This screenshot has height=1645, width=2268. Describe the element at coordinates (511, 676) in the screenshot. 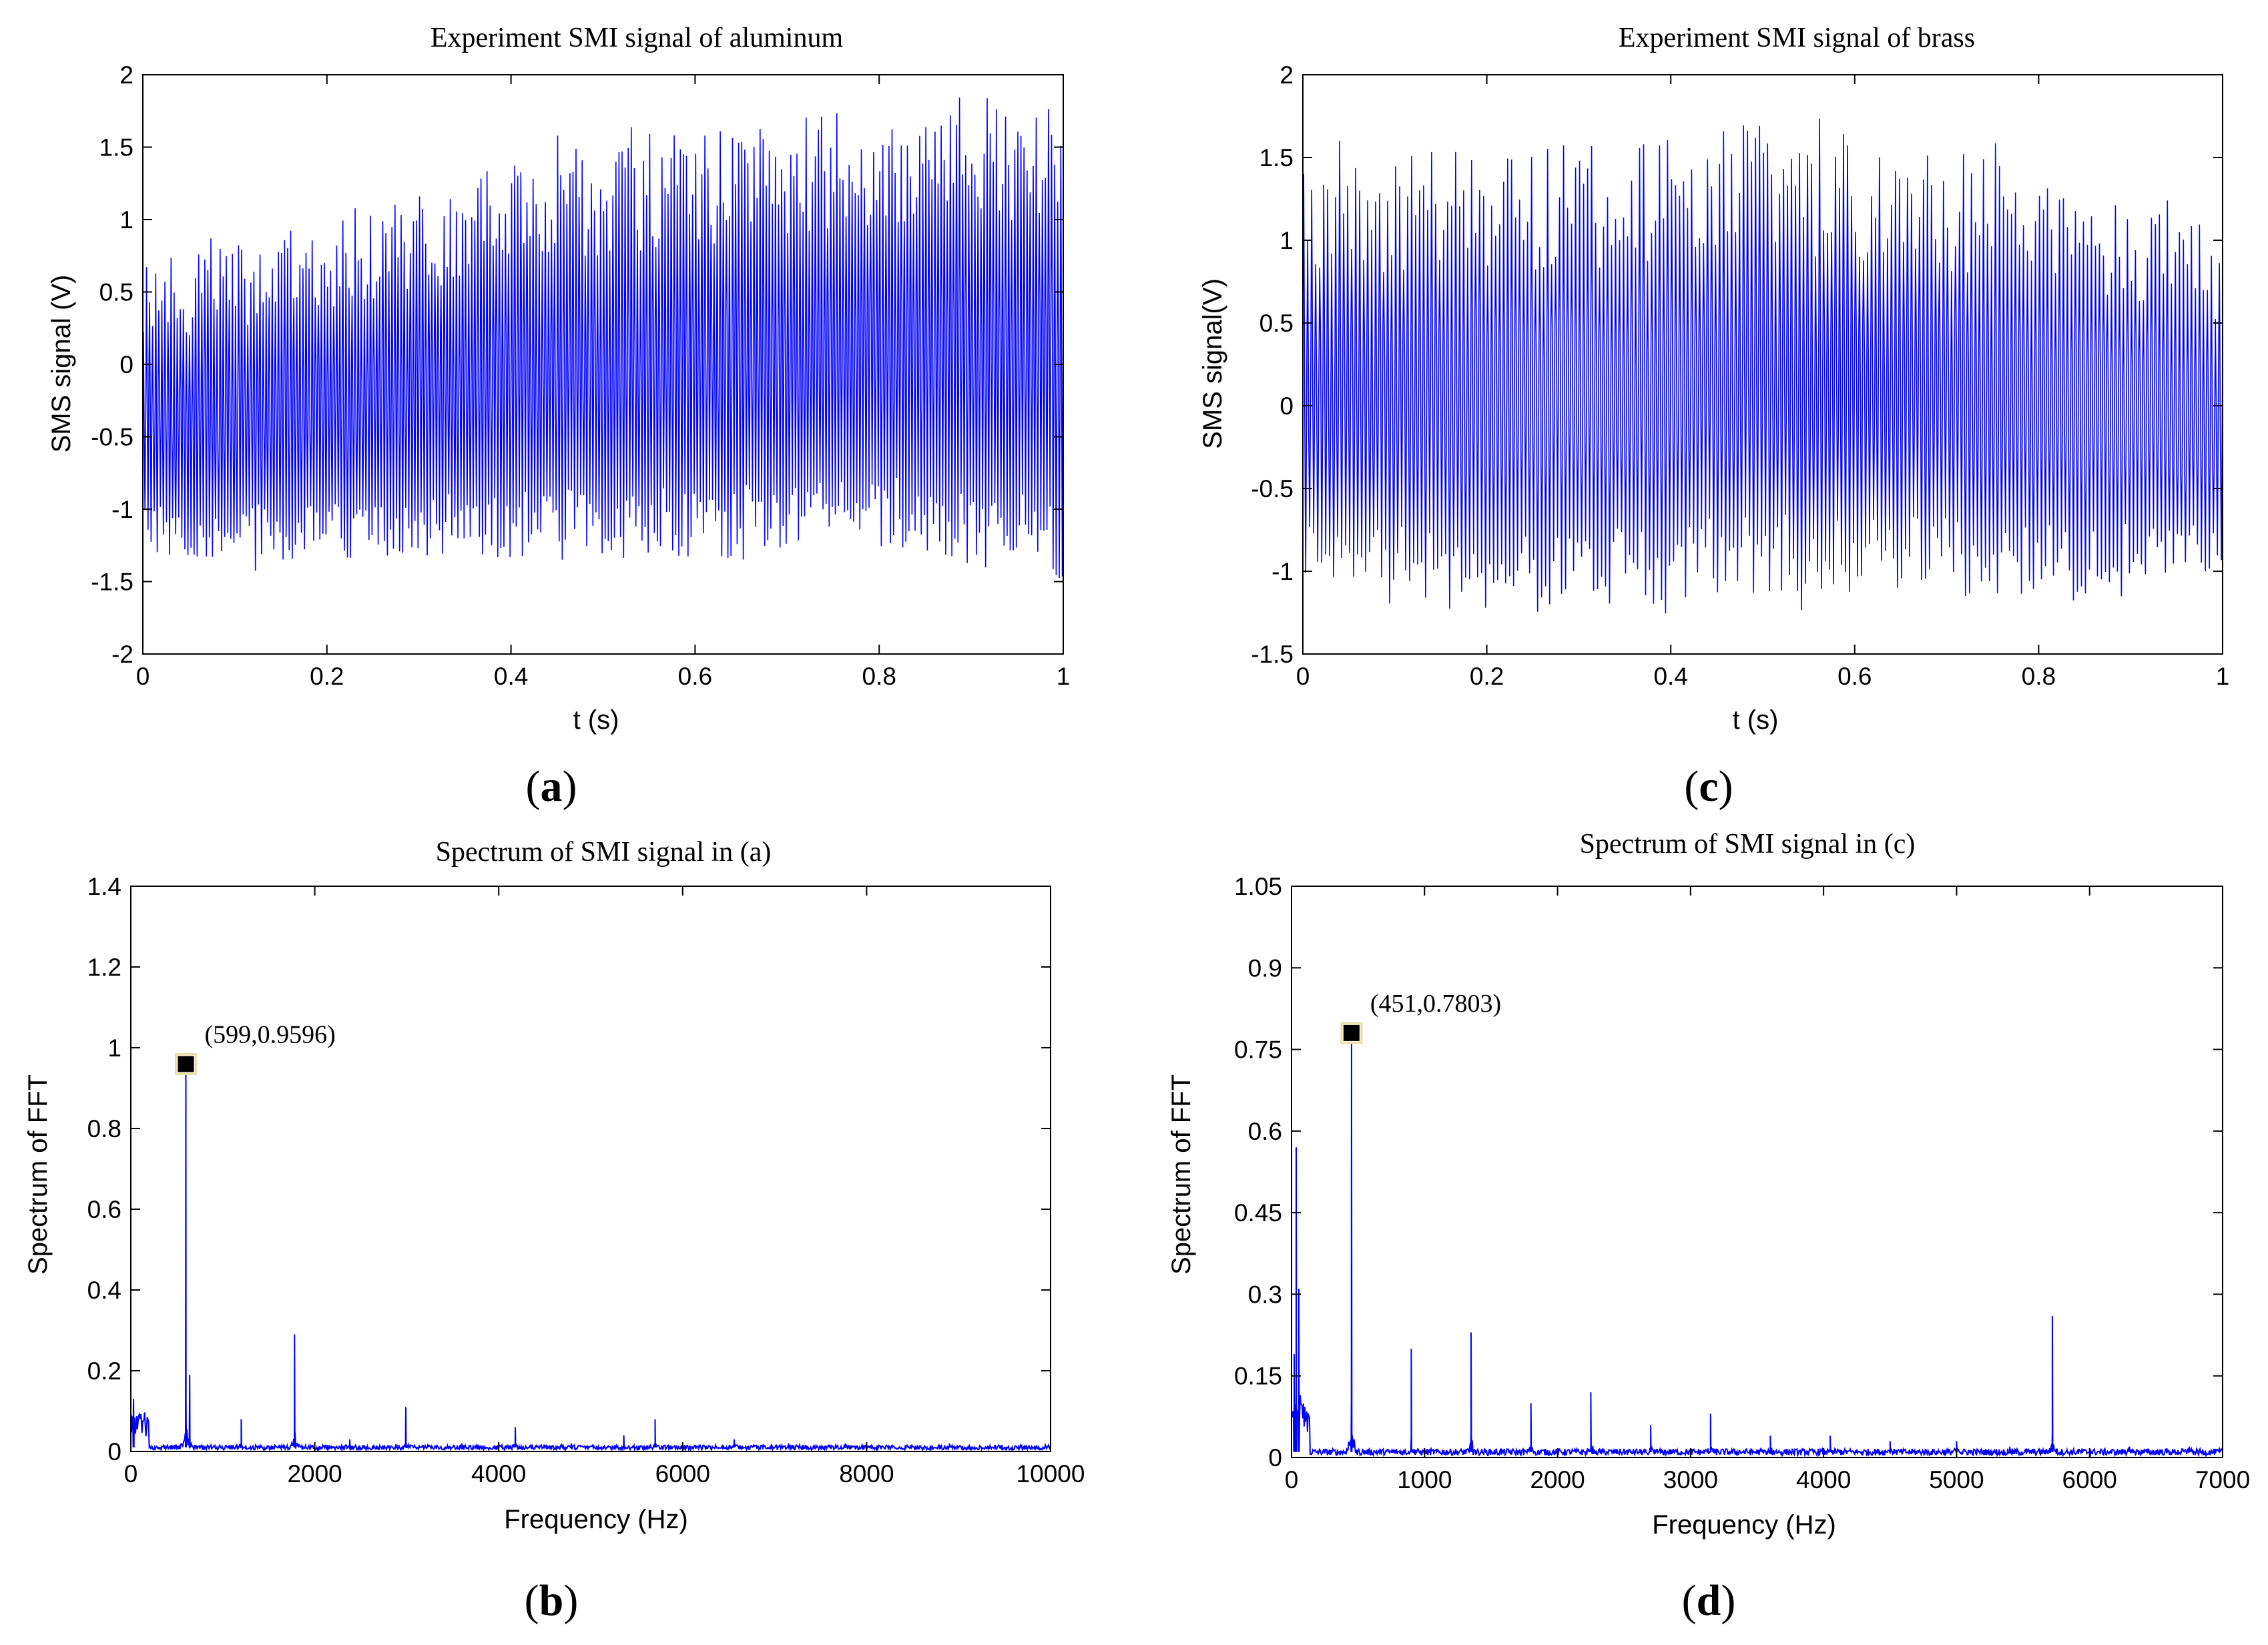

I see `chart-a-xtick-label: 0.4` at that location.